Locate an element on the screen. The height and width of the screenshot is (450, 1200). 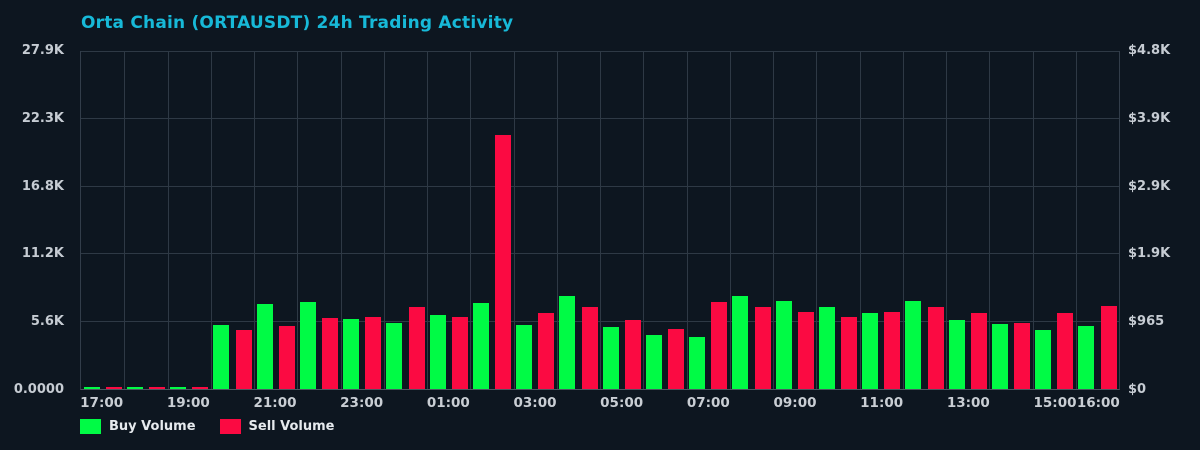
y-tick-label-left: 11.2K is located at coordinates (42, 254).